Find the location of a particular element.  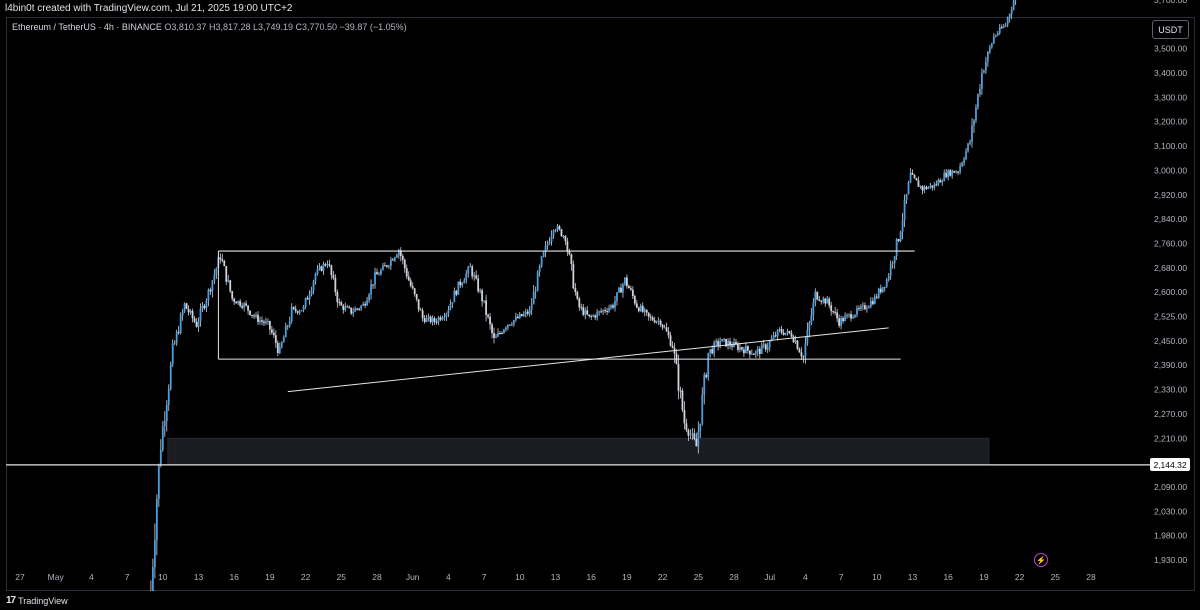

price-tick-label: 3,100.00 is located at coordinates (1170, 146).